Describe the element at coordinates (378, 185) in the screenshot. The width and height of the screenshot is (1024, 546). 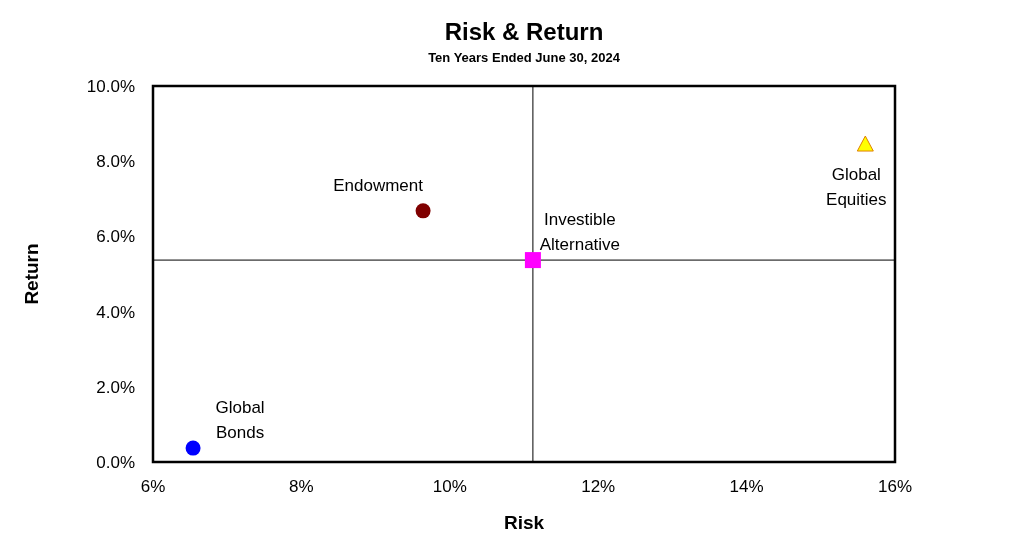
I see `series-label: Endowment` at that location.